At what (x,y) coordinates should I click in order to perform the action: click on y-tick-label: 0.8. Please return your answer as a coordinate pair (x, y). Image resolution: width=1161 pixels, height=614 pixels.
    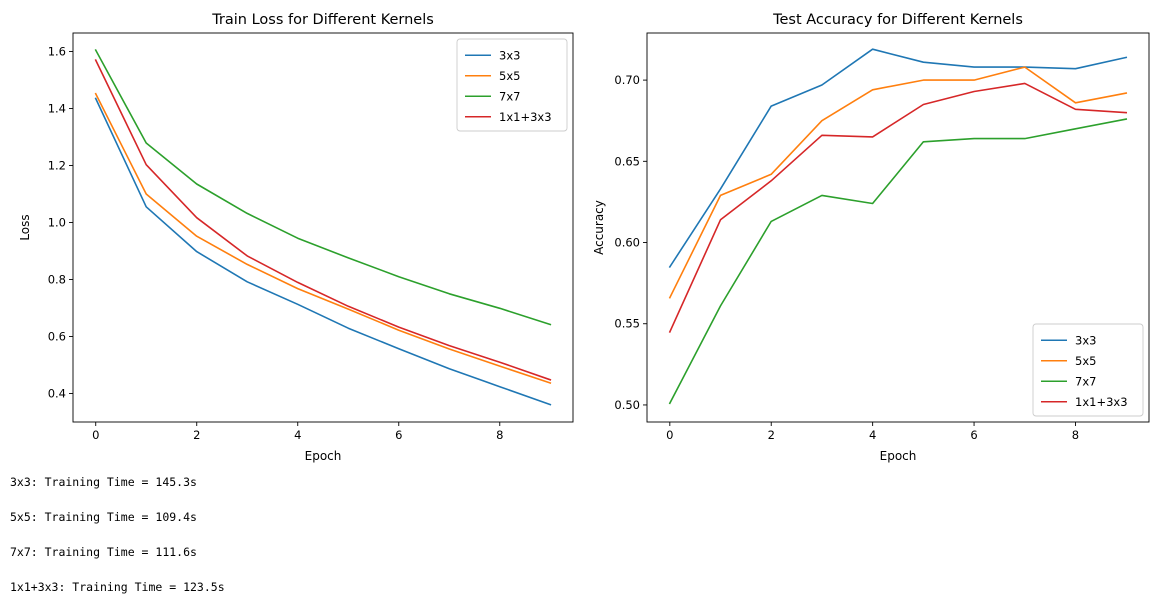
    Looking at the image, I should click on (57, 280).